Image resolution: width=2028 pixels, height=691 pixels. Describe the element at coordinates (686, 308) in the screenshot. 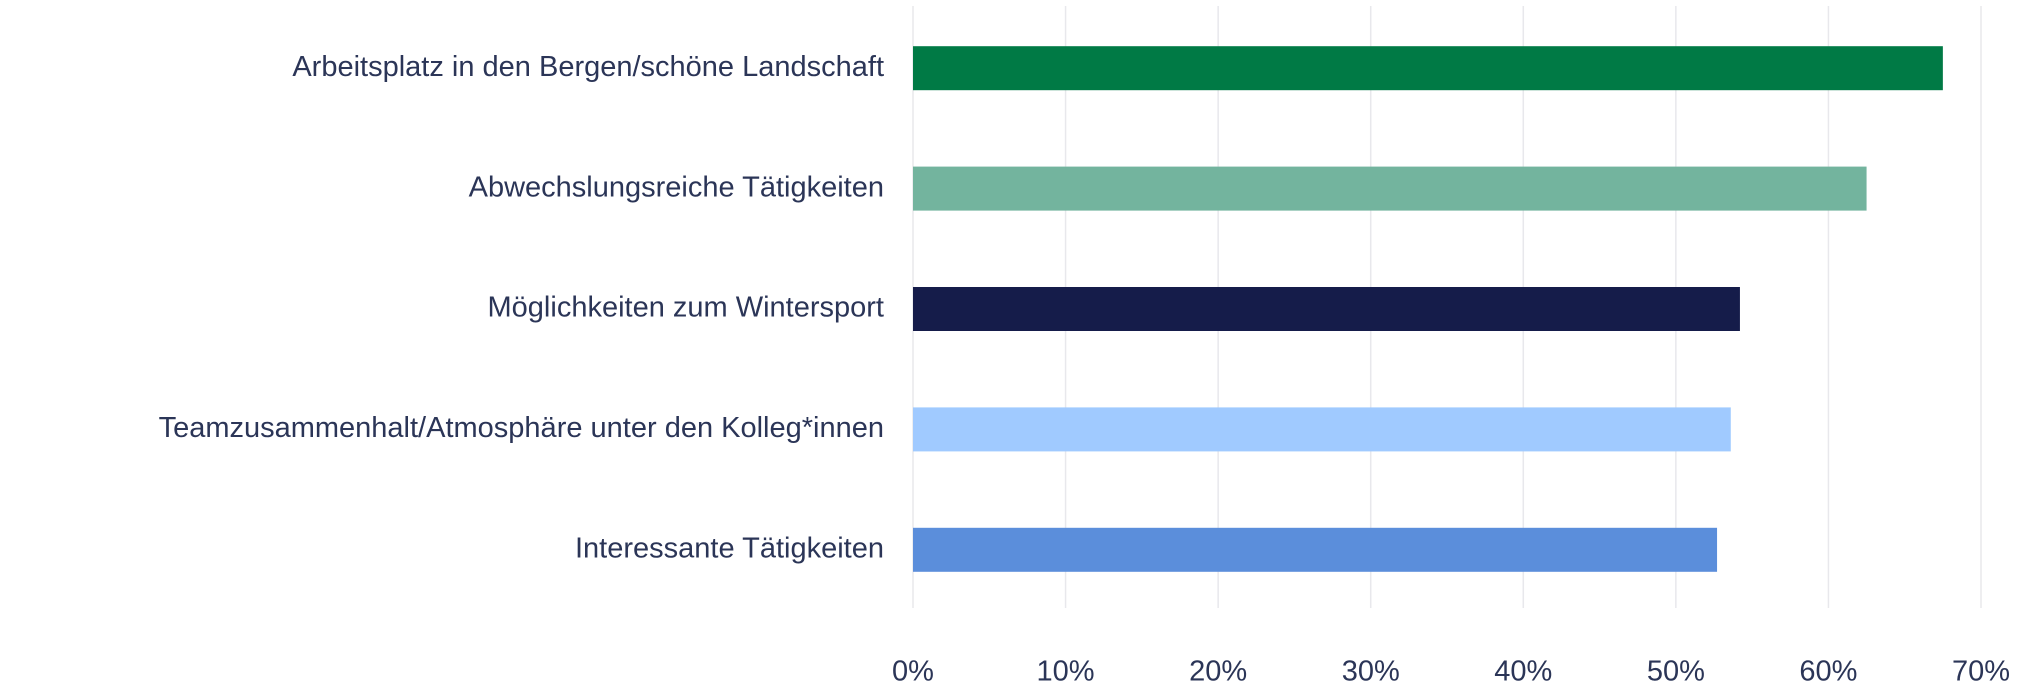

I see `y-tick-label: Möglichkeiten zum Wintersport` at that location.